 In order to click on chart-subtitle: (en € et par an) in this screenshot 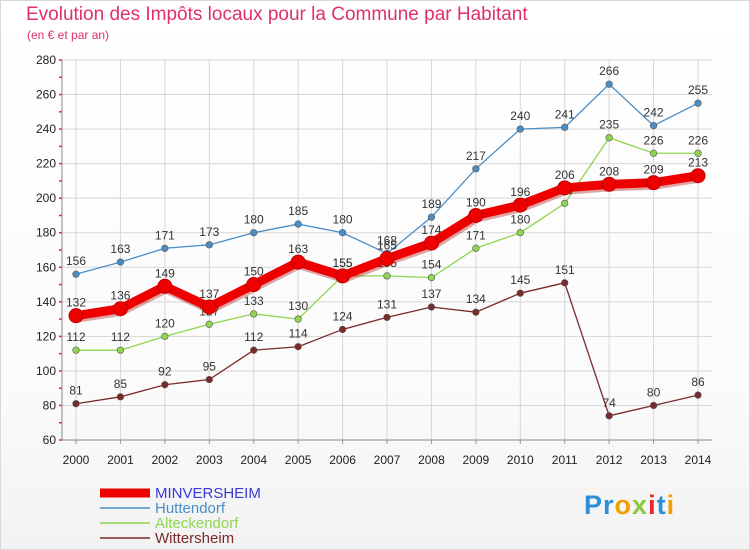, I will do `click(68, 35)`.